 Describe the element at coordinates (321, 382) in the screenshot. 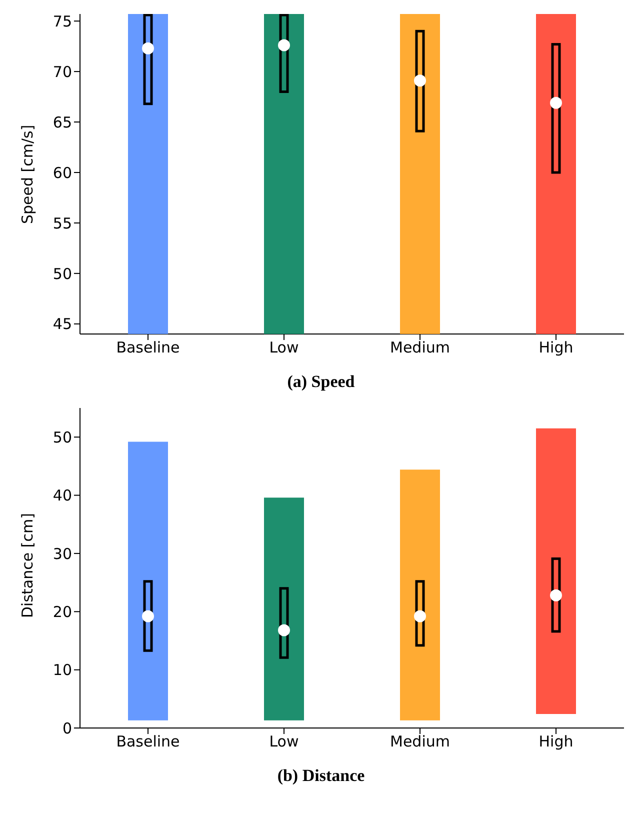

I see `text: (a) Speed` at that location.